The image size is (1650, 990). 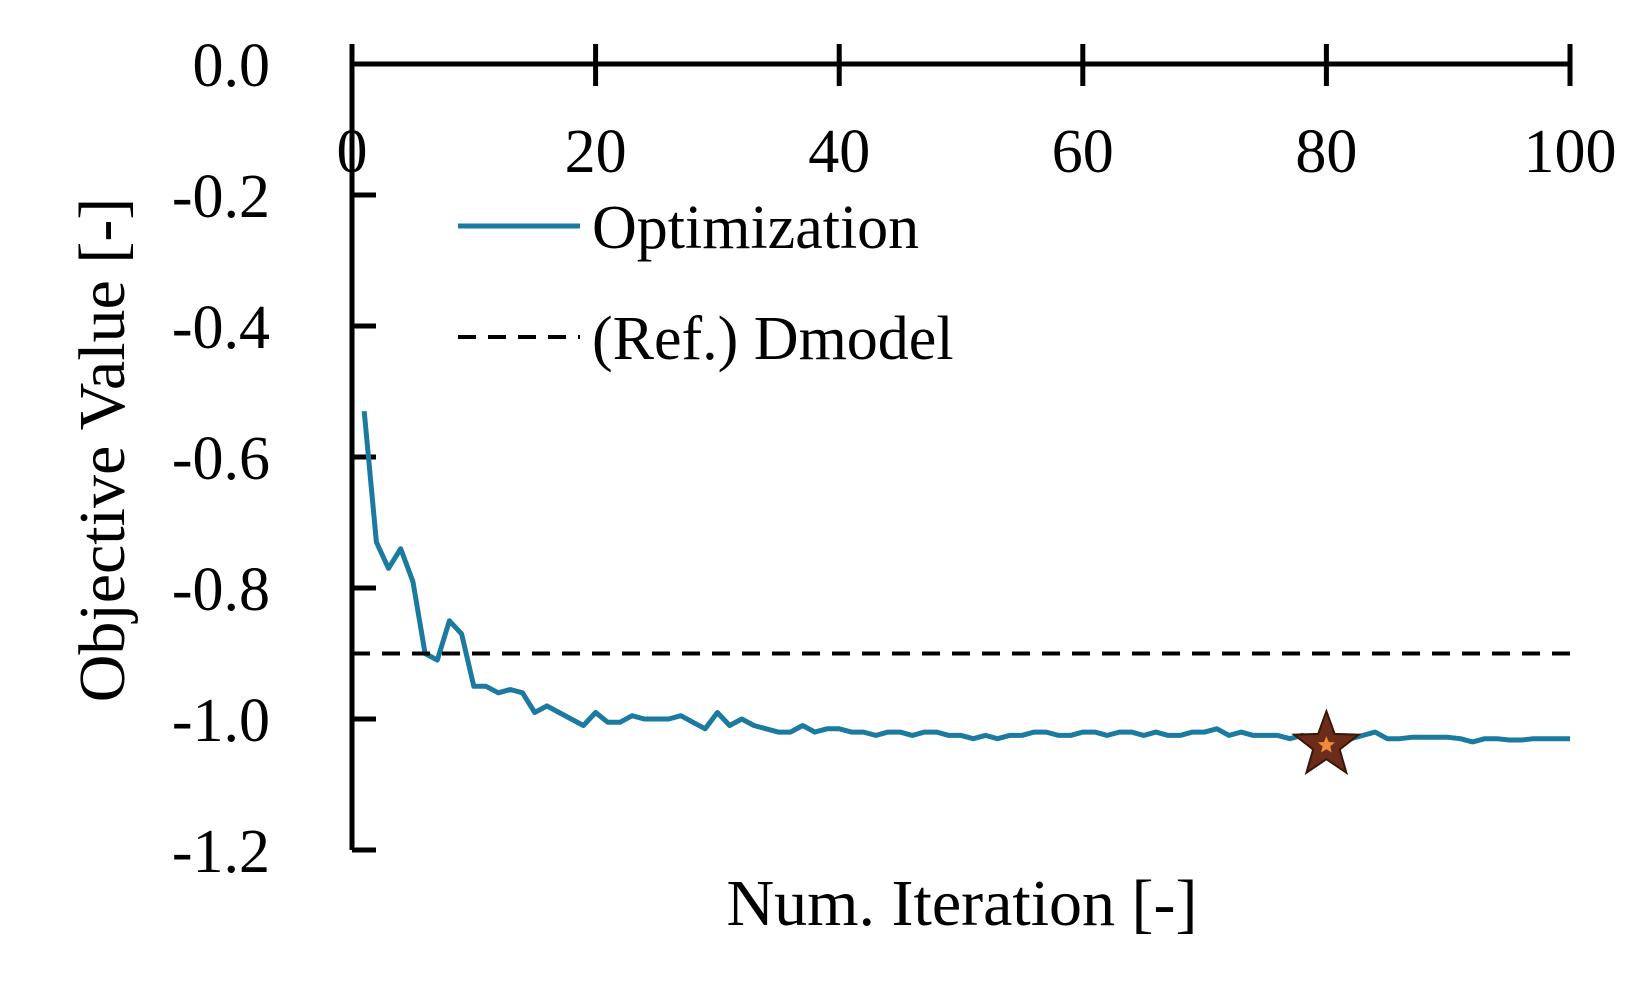 What do you see at coordinates (221, 590) in the screenshot?
I see `y-tick-label: -0.8` at bounding box center [221, 590].